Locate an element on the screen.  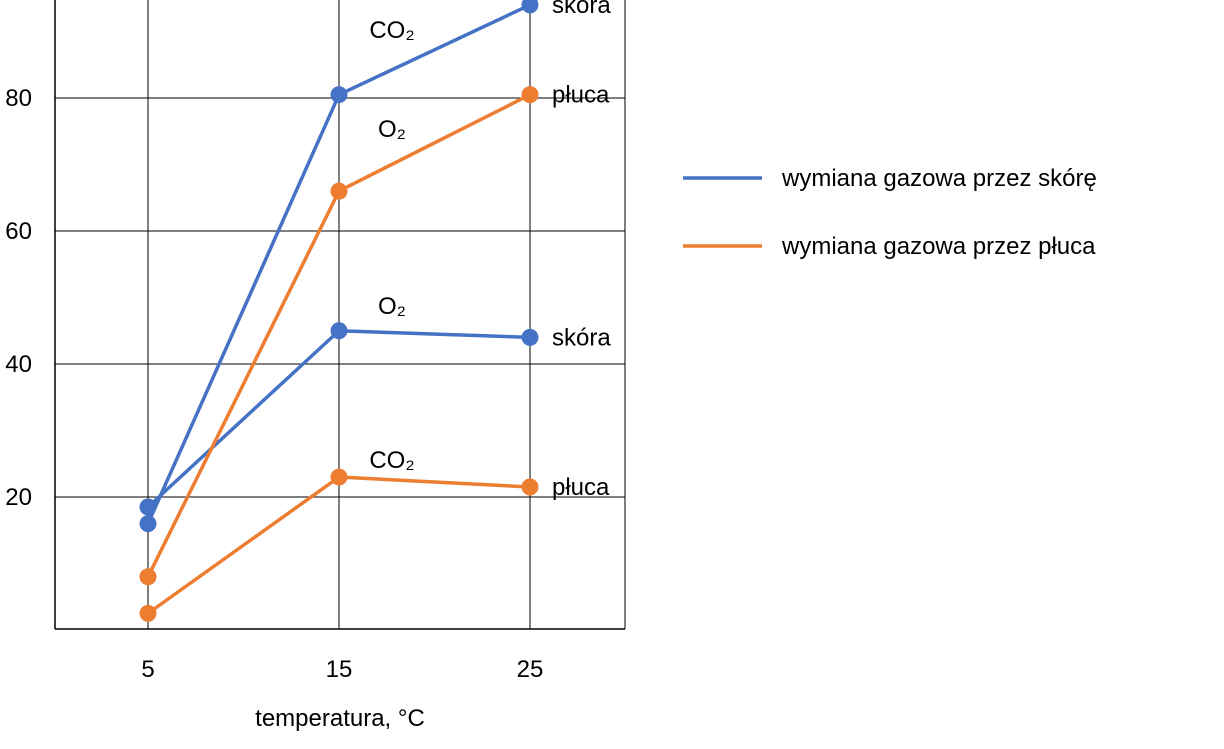
x-tick-labels: 5 15 25 is located at coordinates (342, 669).